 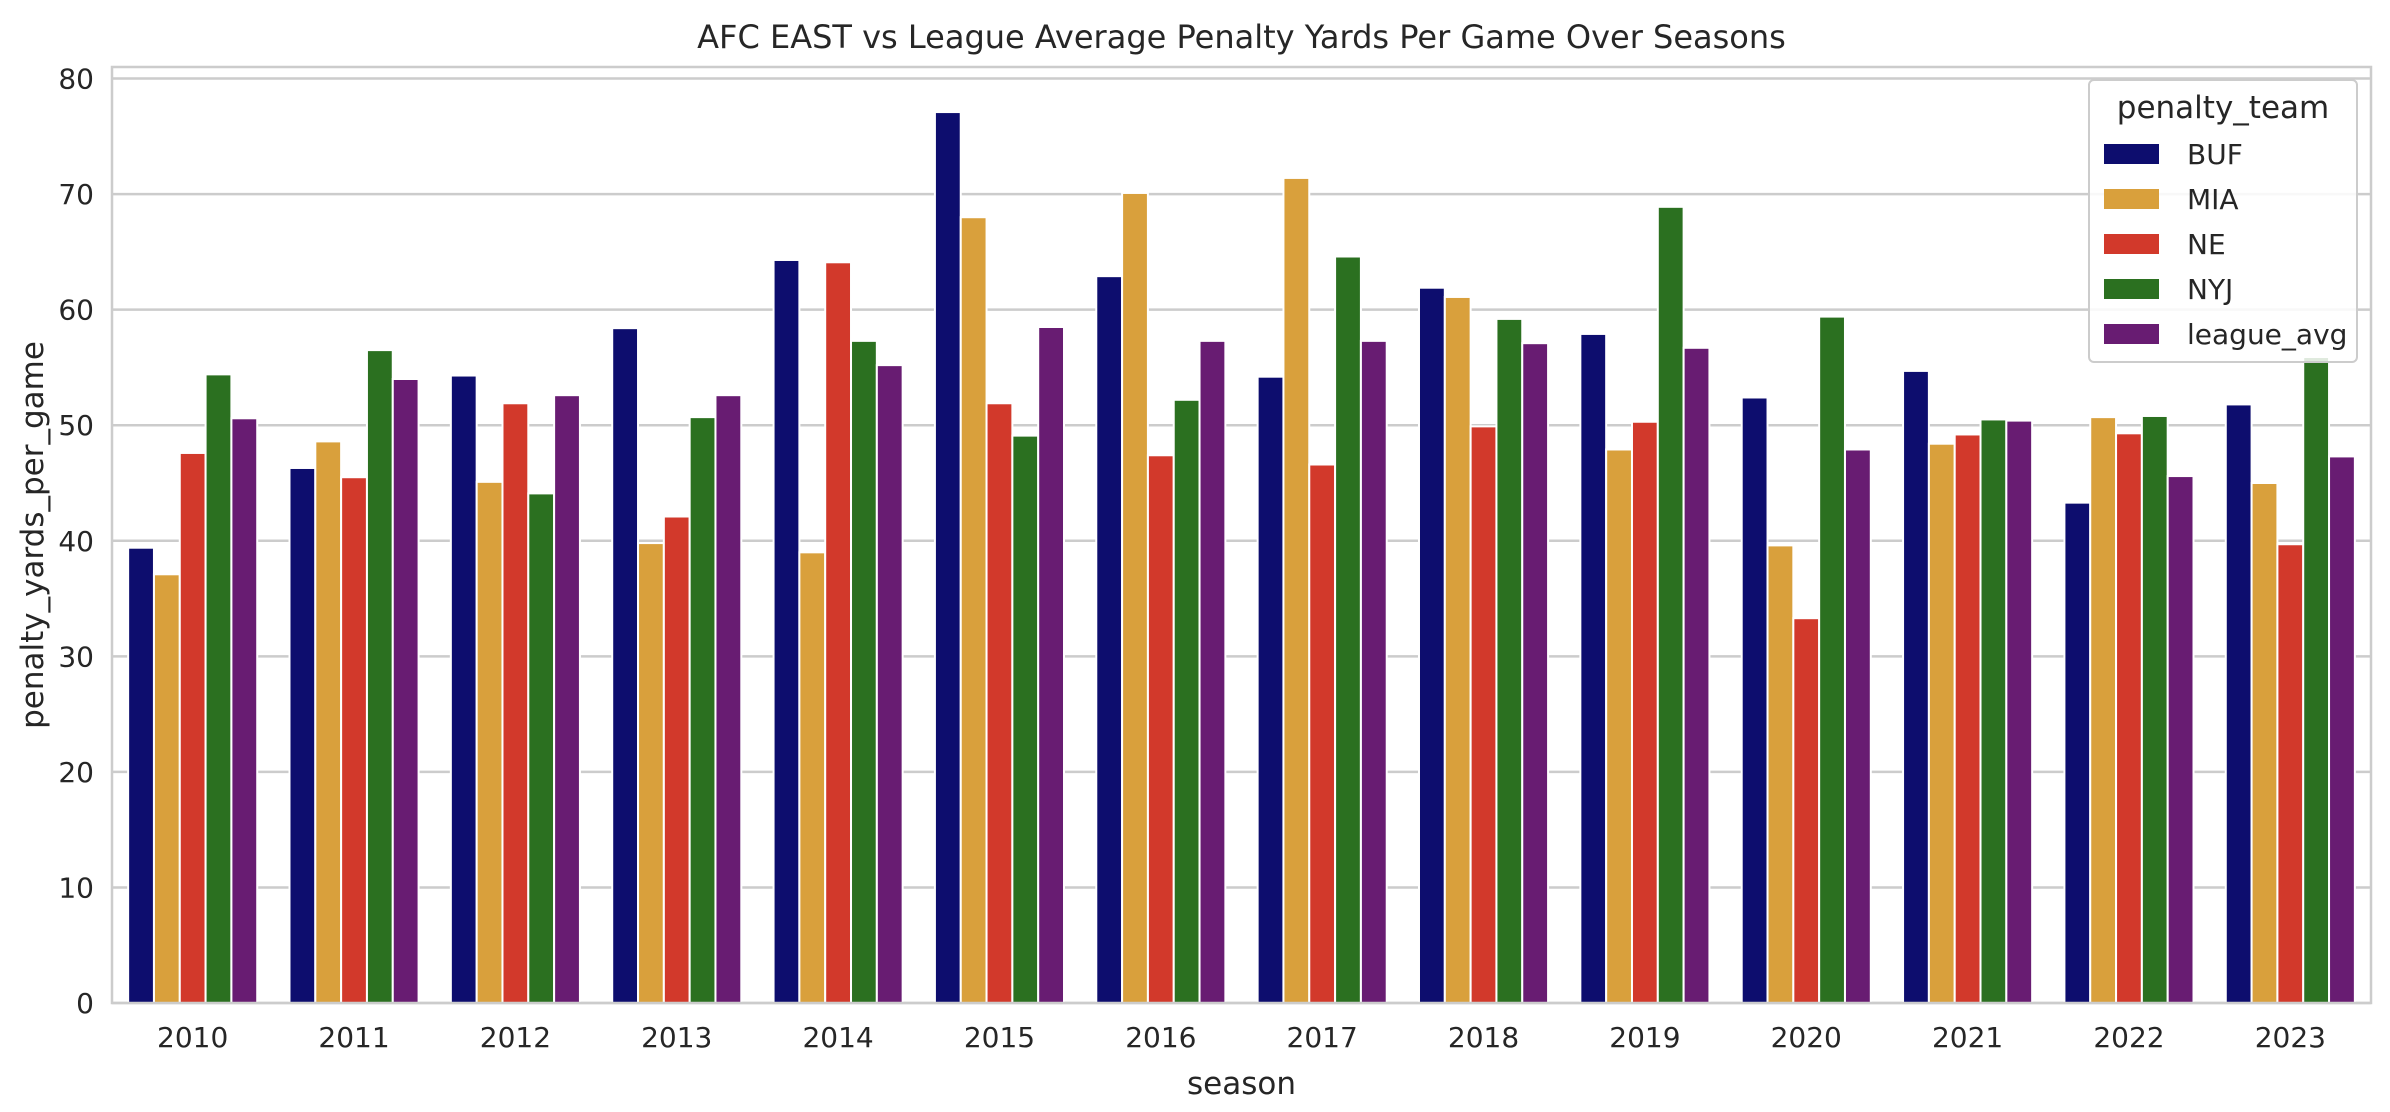 What do you see at coordinates (2223, 108) in the screenshot?
I see `legend-title: penalty_team` at bounding box center [2223, 108].